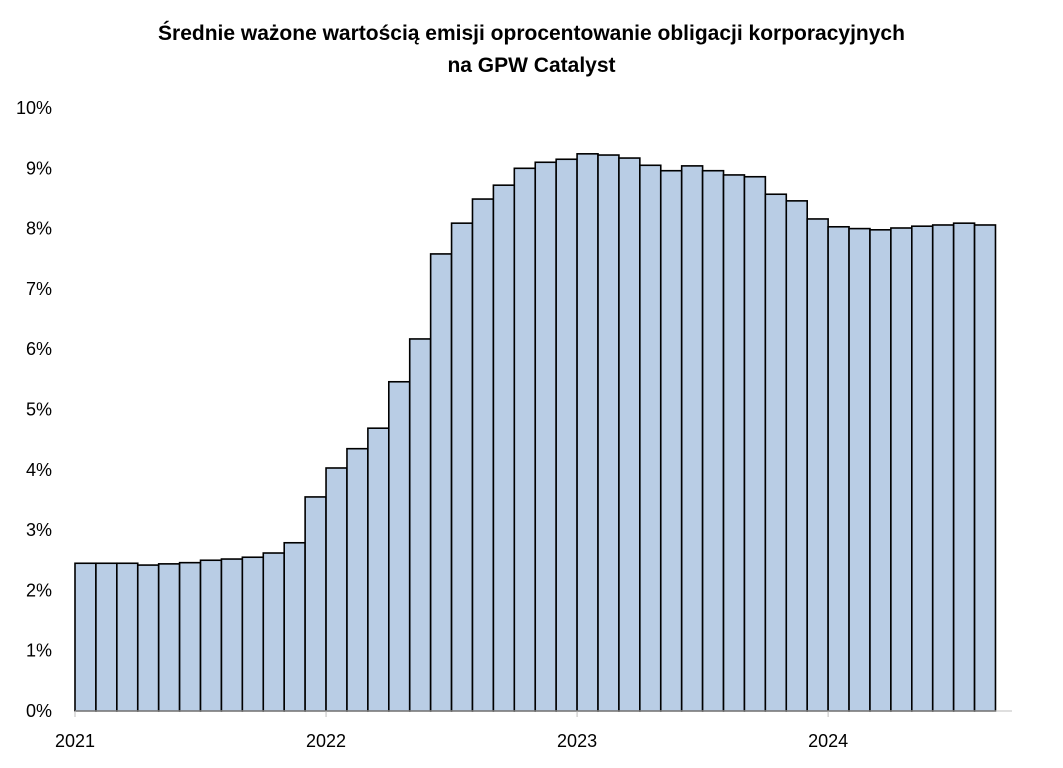 The width and height of the screenshot is (1063, 768). Describe the element at coordinates (39, 168) in the screenshot. I see `y-tick-label: 9%` at that location.